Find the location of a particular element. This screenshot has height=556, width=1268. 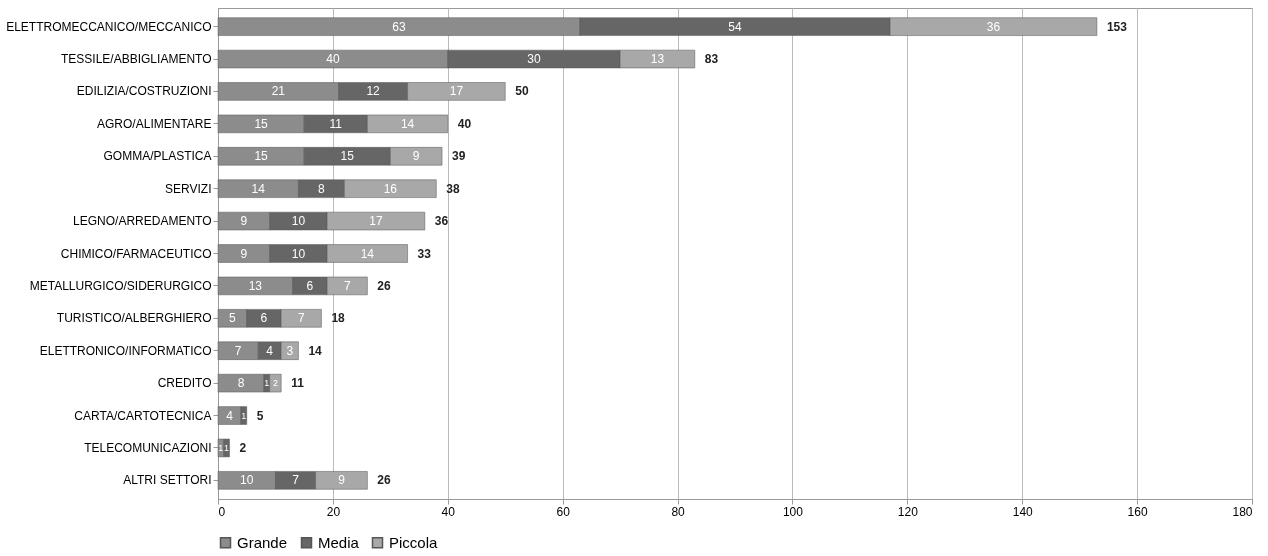

x-tick-label: 100 is located at coordinates (793, 511).